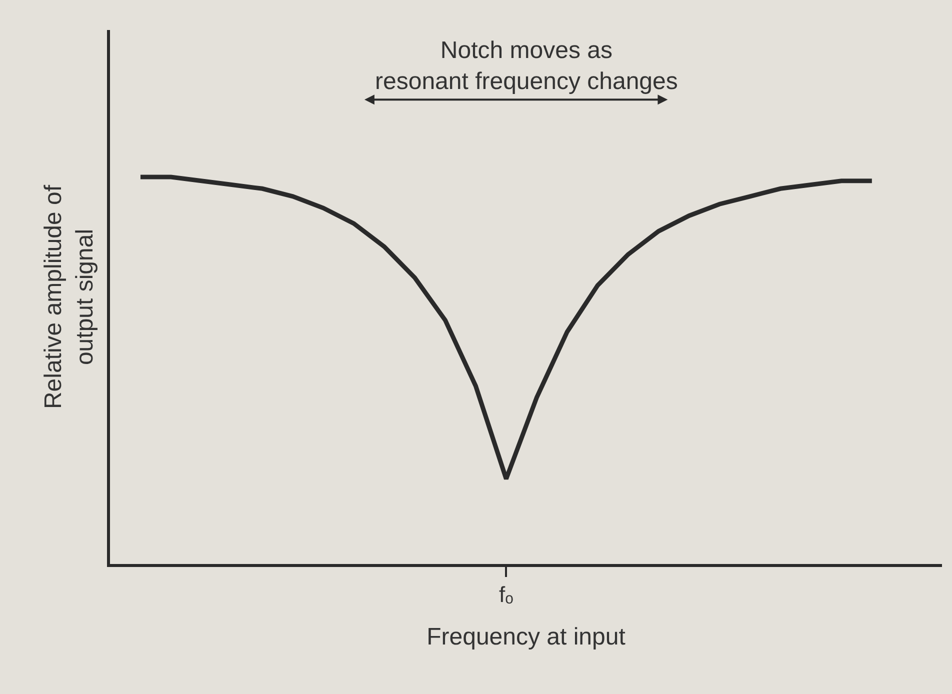 This screenshot has width=952, height=694. I want to click on x-axis-title: Frequency at input, so click(526, 636).